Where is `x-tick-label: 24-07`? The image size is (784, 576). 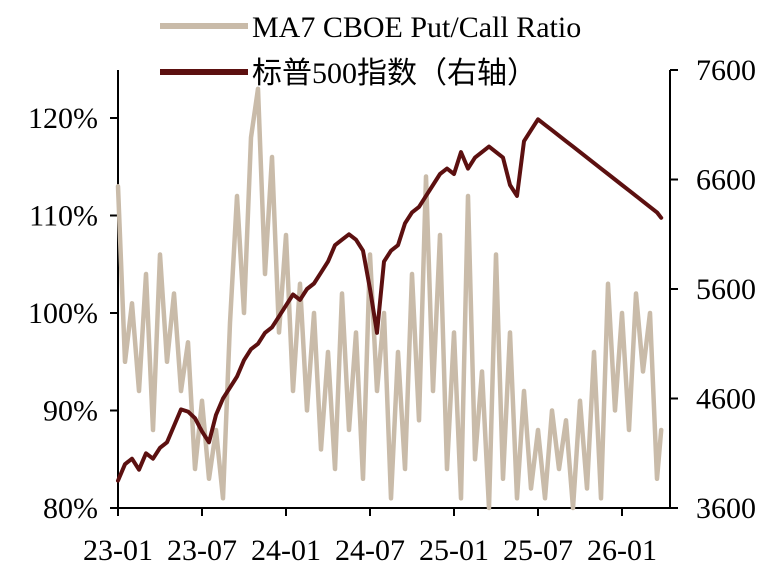 x-tick-label: 24-07 is located at coordinates (370, 550).